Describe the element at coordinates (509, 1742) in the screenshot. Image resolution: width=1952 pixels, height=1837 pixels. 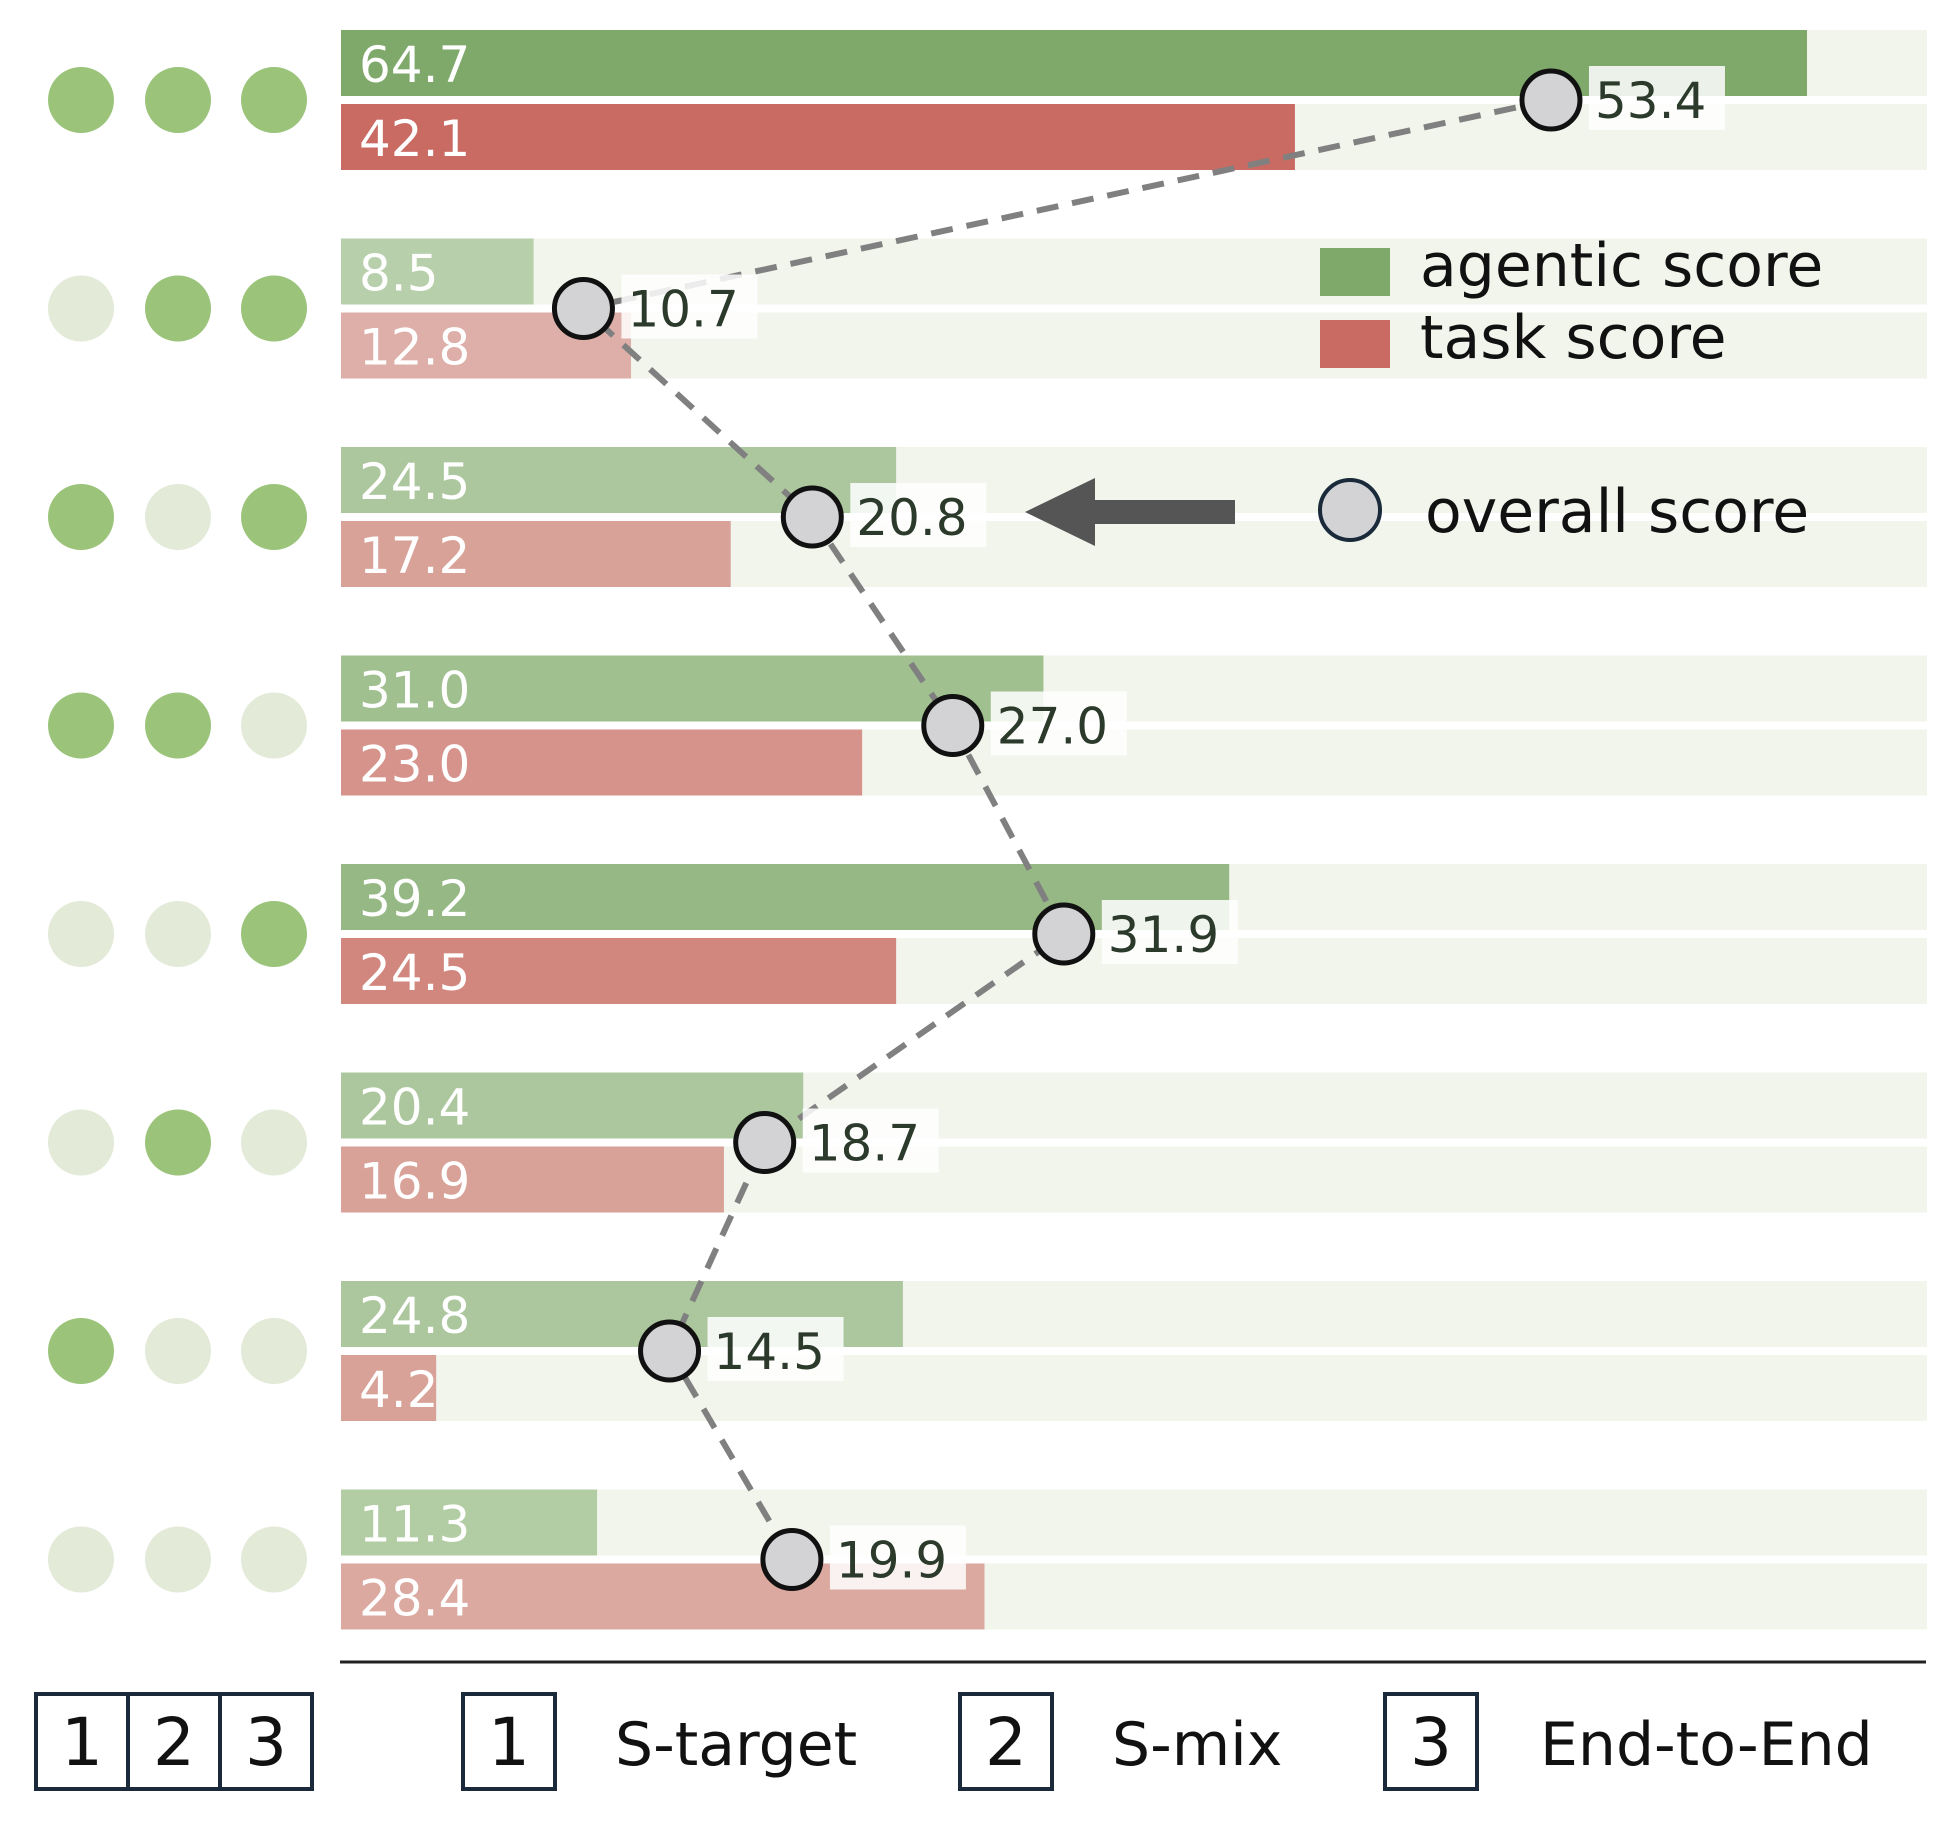
I see `key-number-1: 1` at that location.